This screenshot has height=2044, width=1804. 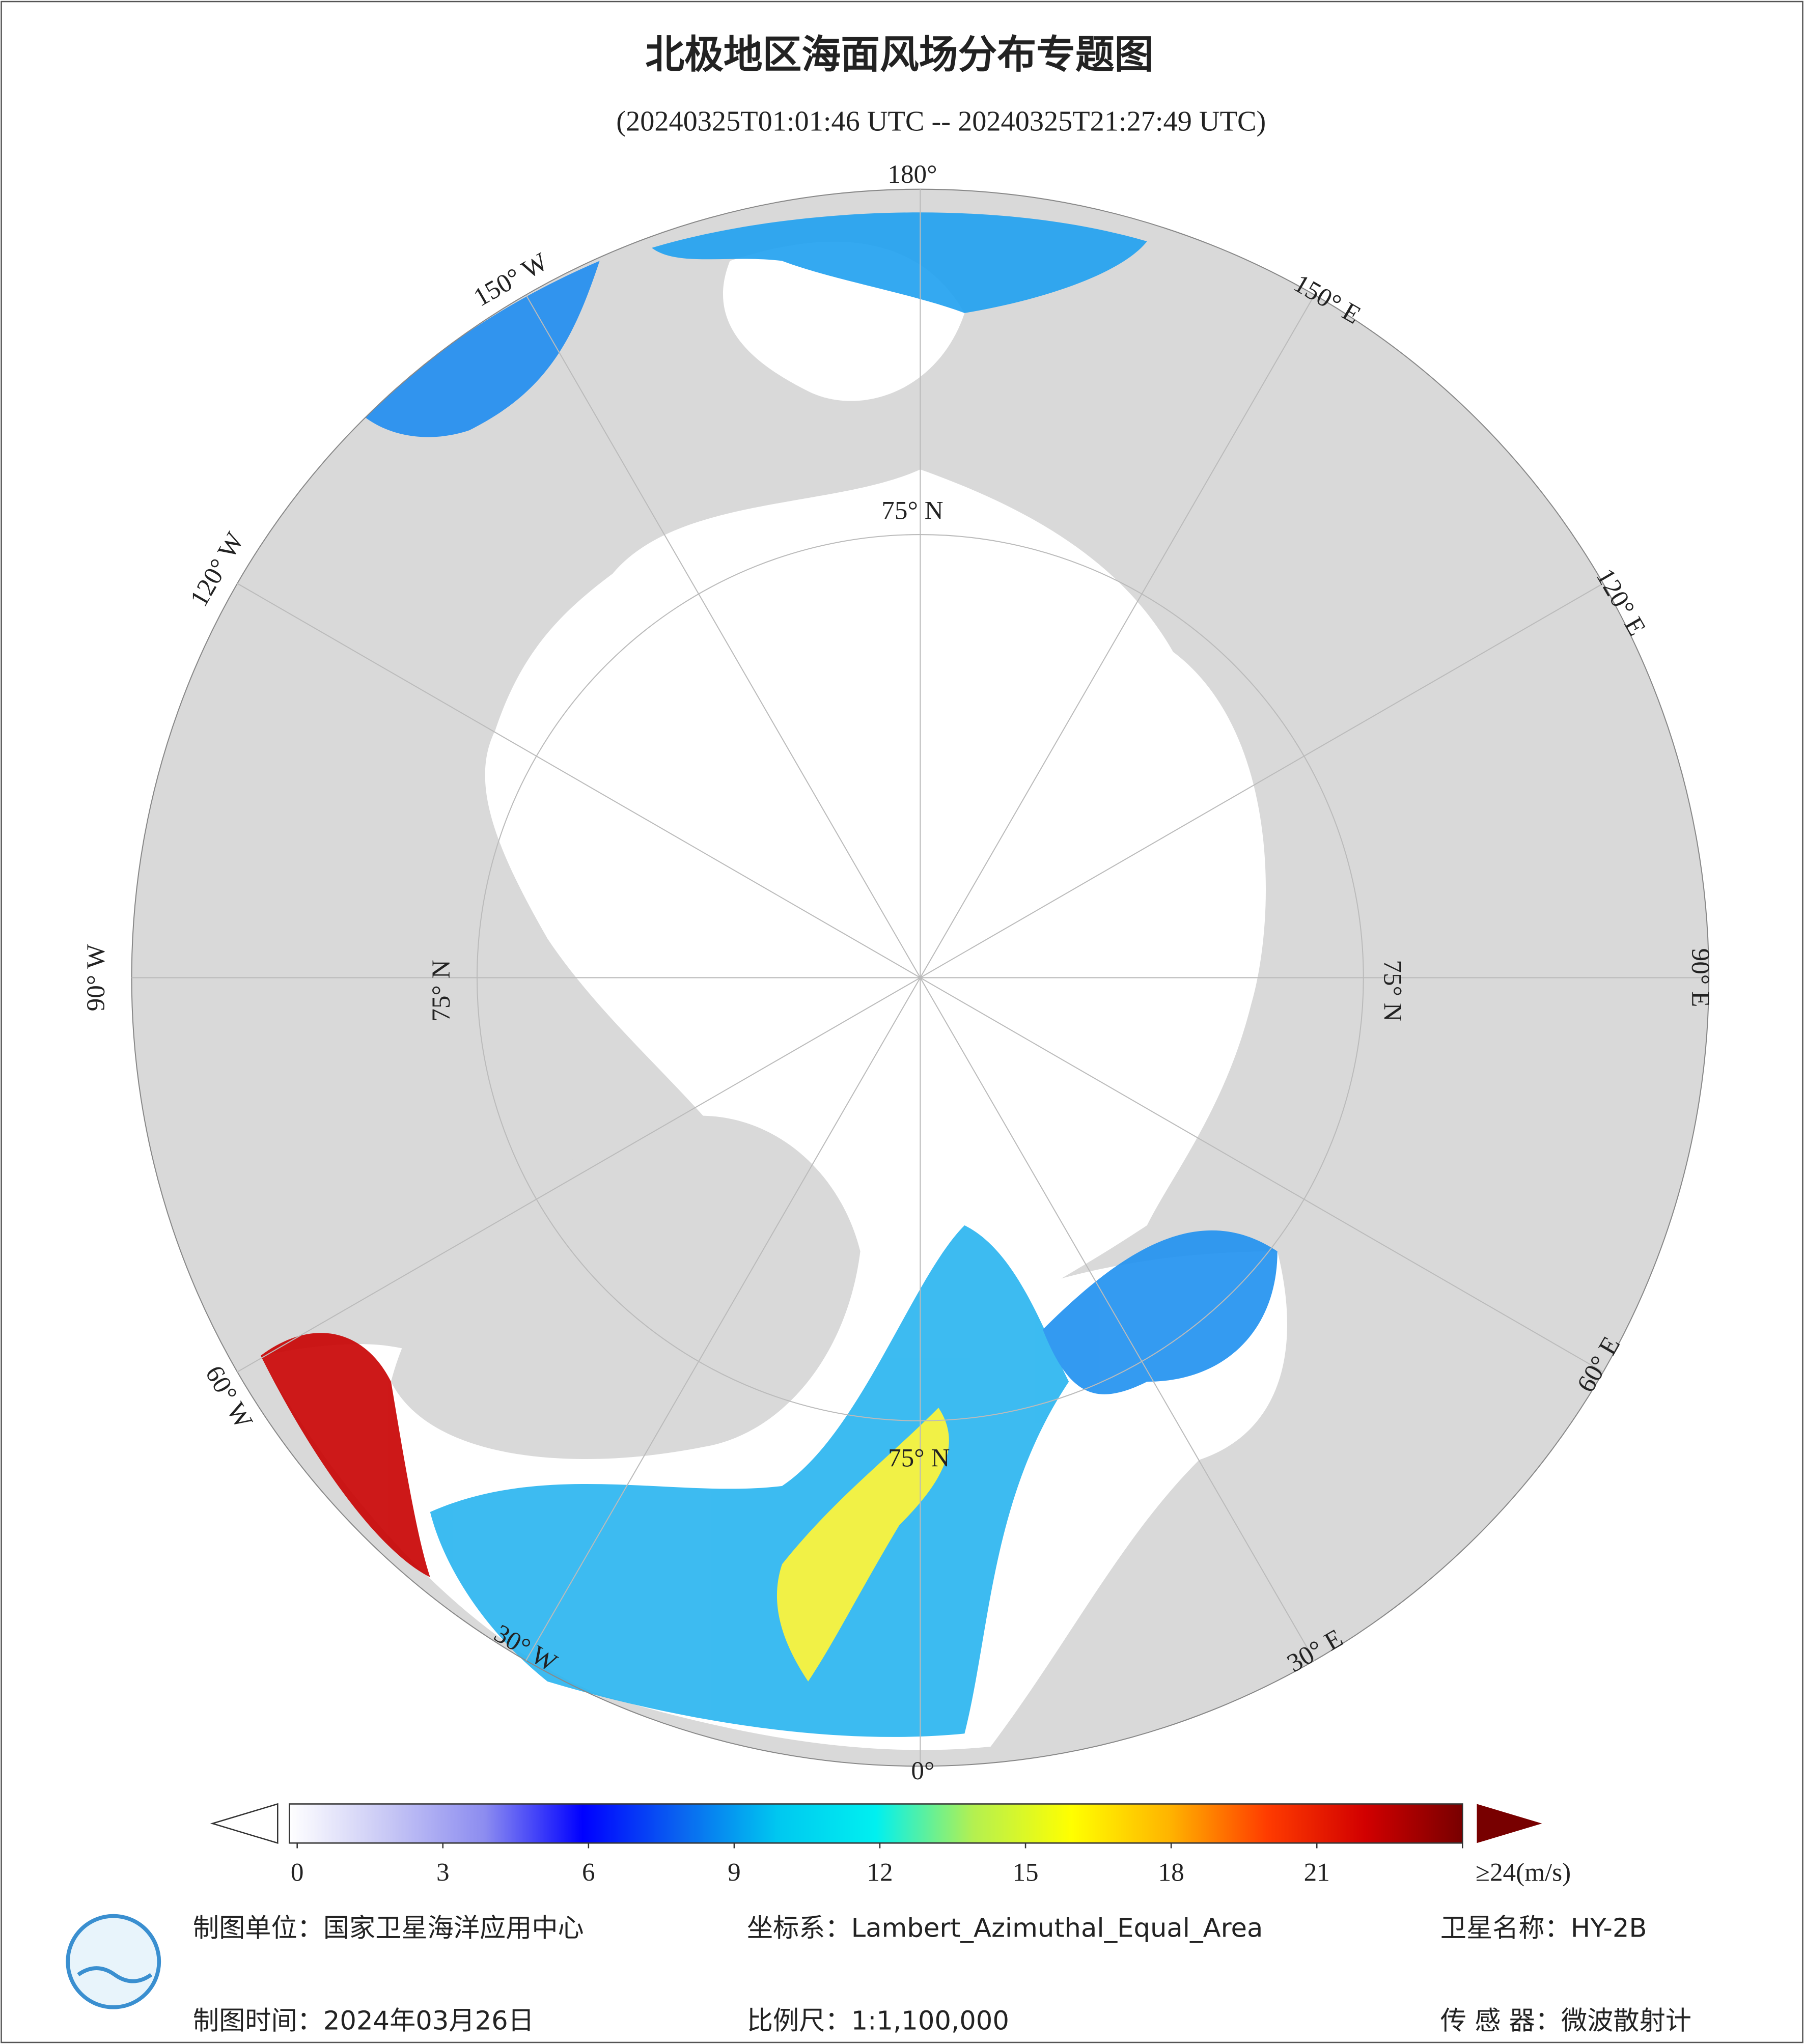 What do you see at coordinates (1523, 1872) in the screenshot?
I see `colorbar-tick-label: ≥24(m/s)` at bounding box center [1523, 1872].